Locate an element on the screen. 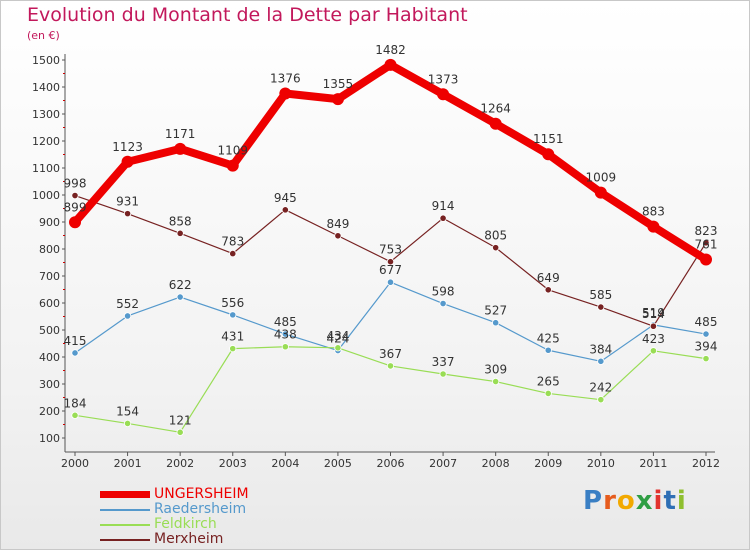 The image size is (750, 550). data-label-ungersheim: 761 is located at coordinates (706, 245).